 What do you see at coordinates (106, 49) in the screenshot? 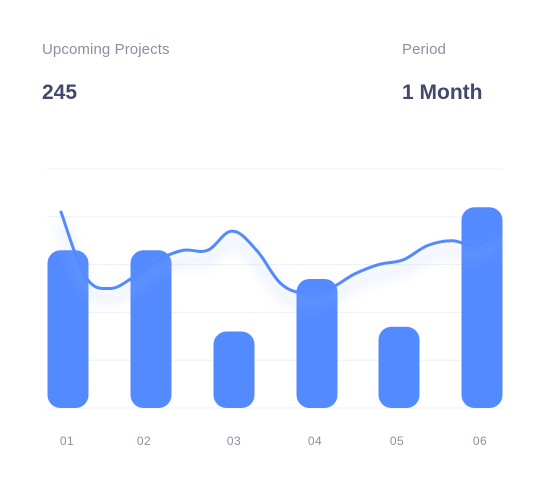
I see `upcoming-projects-label: Upcoming Projects` at bounding box center [106, 49].